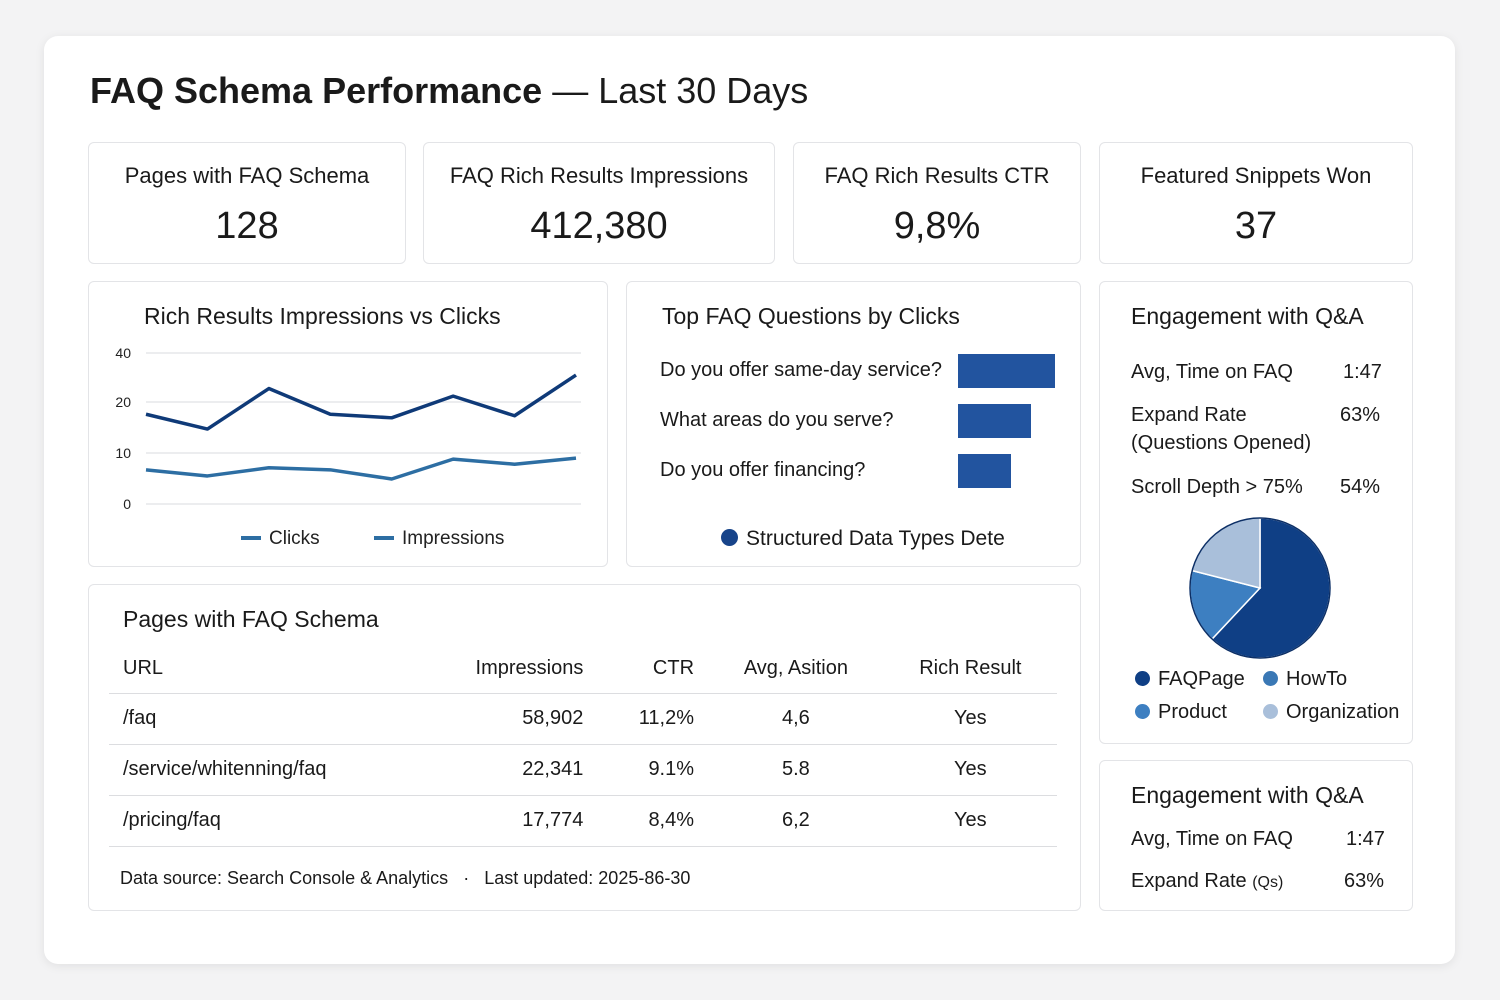  I want to click on question-label: What areas do you serve?, so click(777, 420).